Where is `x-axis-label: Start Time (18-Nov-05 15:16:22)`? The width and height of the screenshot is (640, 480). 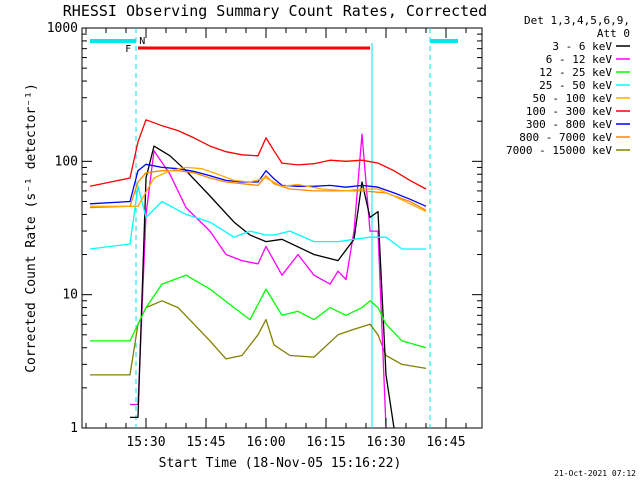 x-axis-label: Start Time (18-Nov-05 15:16:22) is located at coordinates (280, 463).